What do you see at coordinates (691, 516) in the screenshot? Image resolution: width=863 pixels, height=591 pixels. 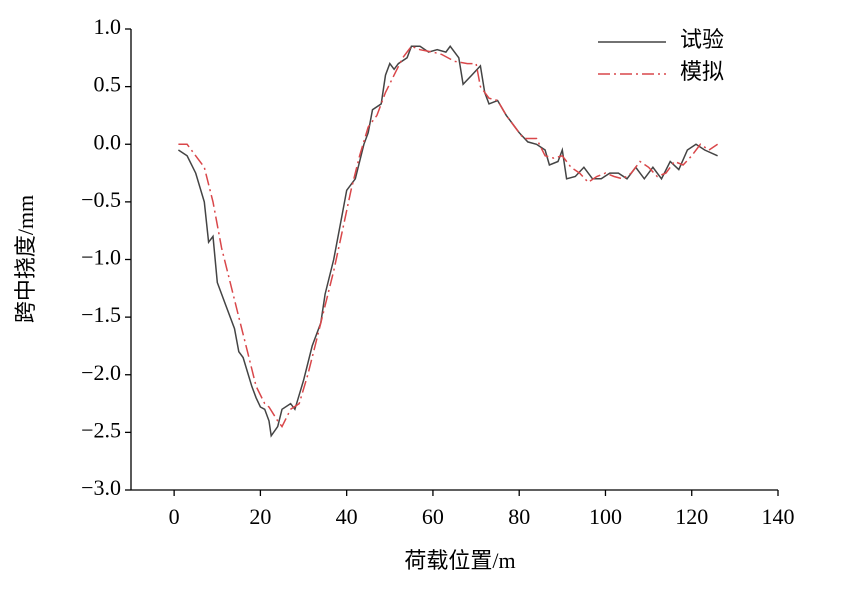 I see `x-tick-label: 120` at bounding box center [691, 516].